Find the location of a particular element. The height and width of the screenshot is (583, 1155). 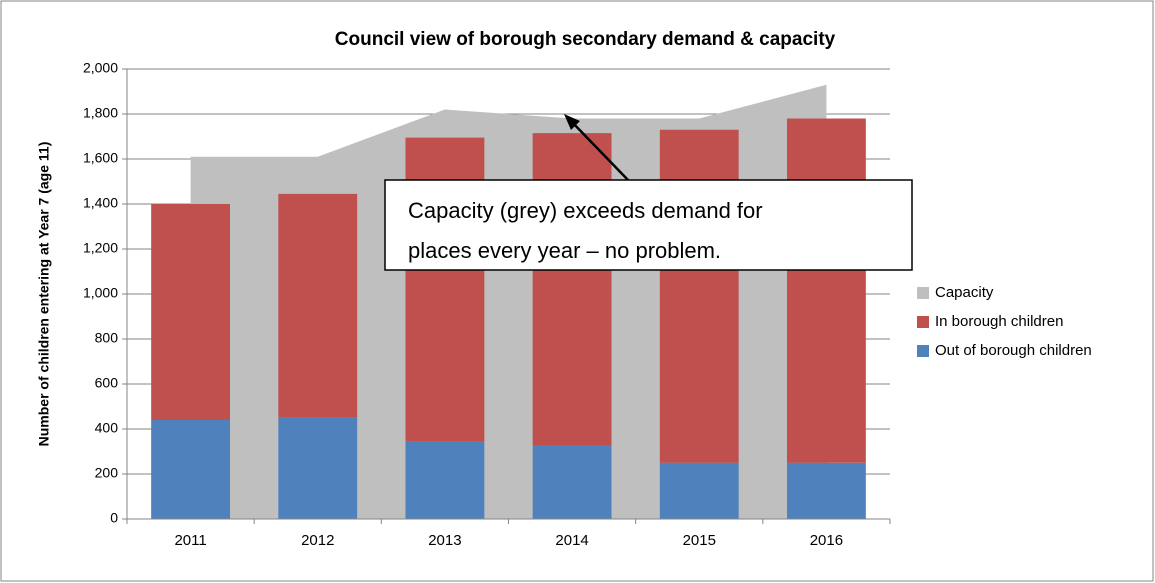

x-tick-label: 2013 is located at coordinates (444, 540).